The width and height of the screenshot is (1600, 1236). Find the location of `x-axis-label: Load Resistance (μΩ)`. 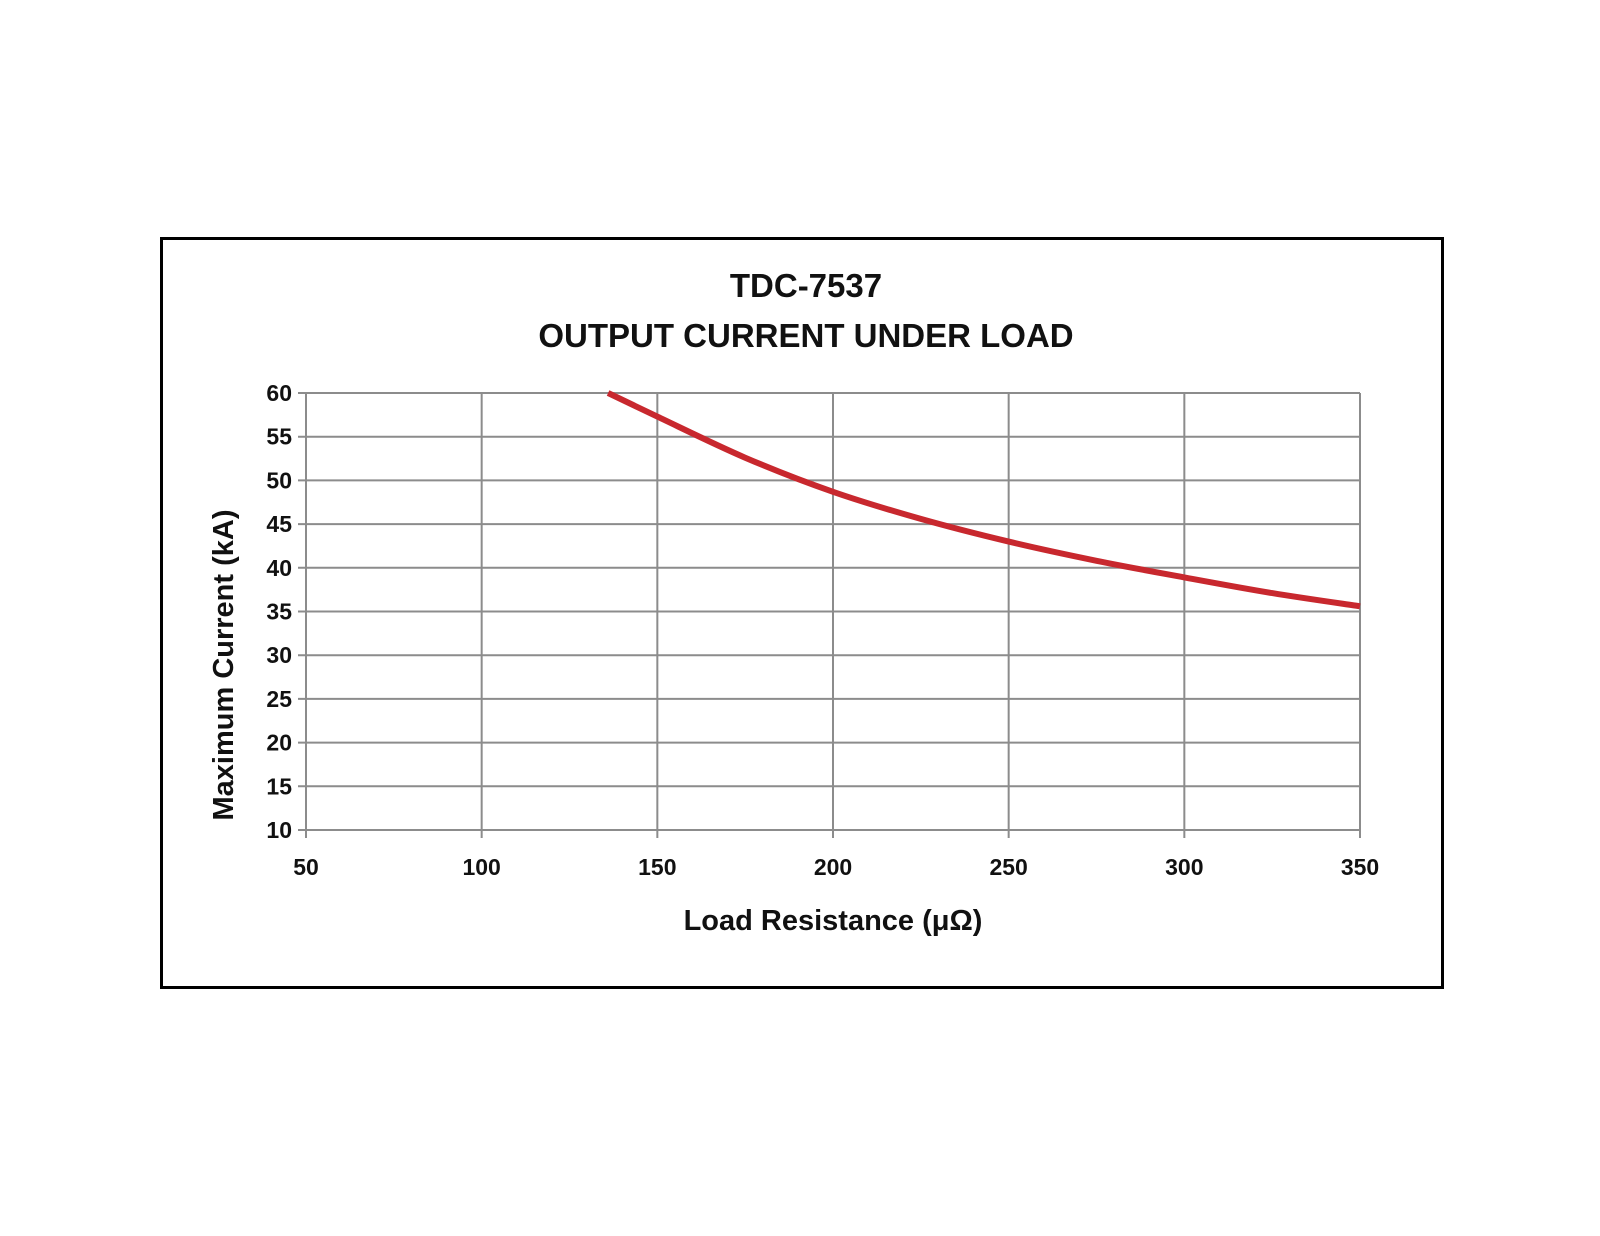

x-axis-label: Load Resistance (μΩ) is located at coordinates (833, 921).